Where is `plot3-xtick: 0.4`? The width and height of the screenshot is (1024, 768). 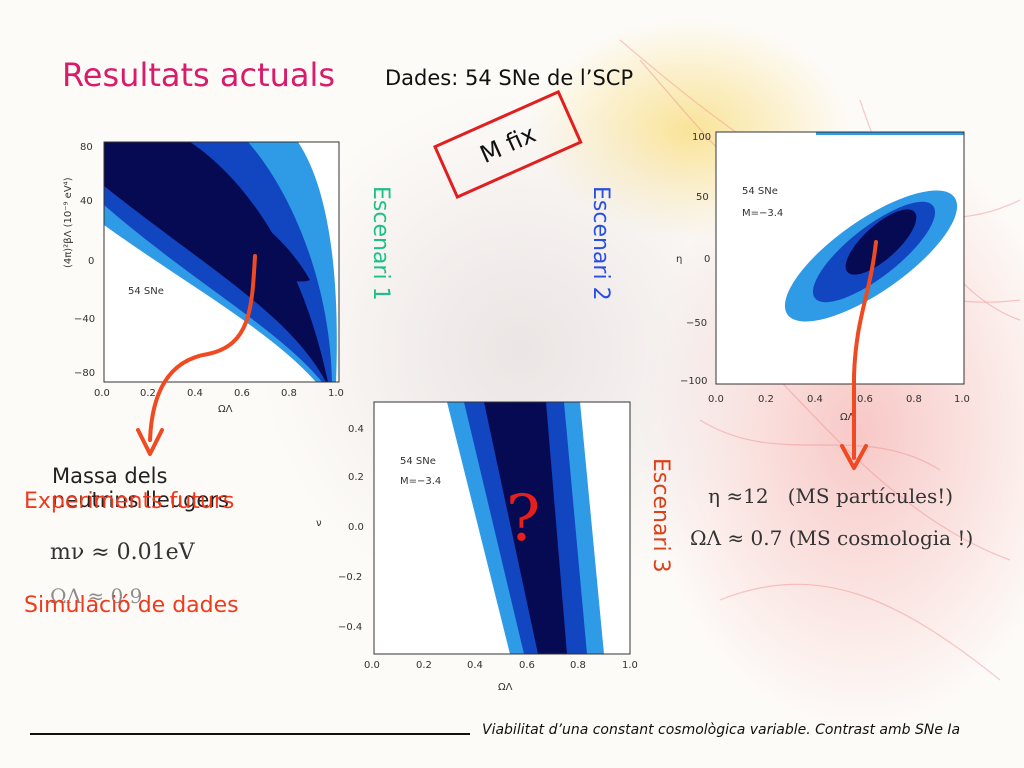
plot3-xtick: 0.4 is located at coordinates (475, 665).